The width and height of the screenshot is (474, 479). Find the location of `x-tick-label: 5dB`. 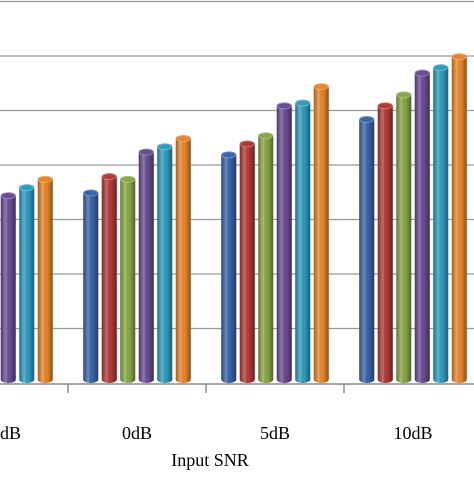

x-tick-label: 5dB is located at coordinates (275, 433).